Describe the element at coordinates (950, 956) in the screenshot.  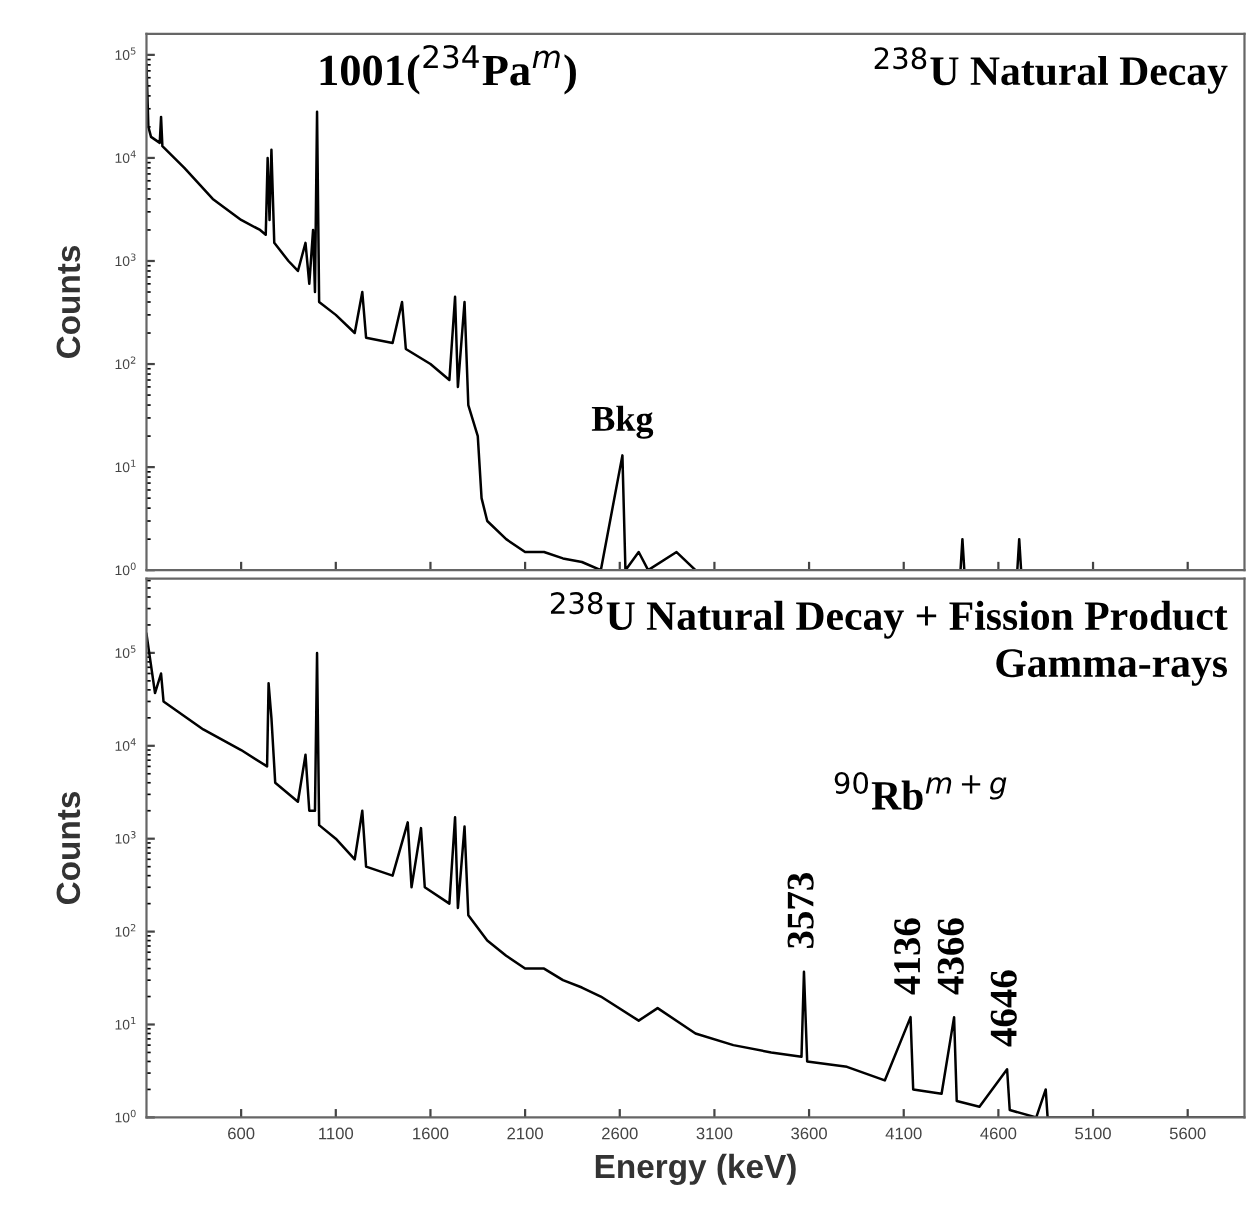
I see `annotation: 4366` at that location.